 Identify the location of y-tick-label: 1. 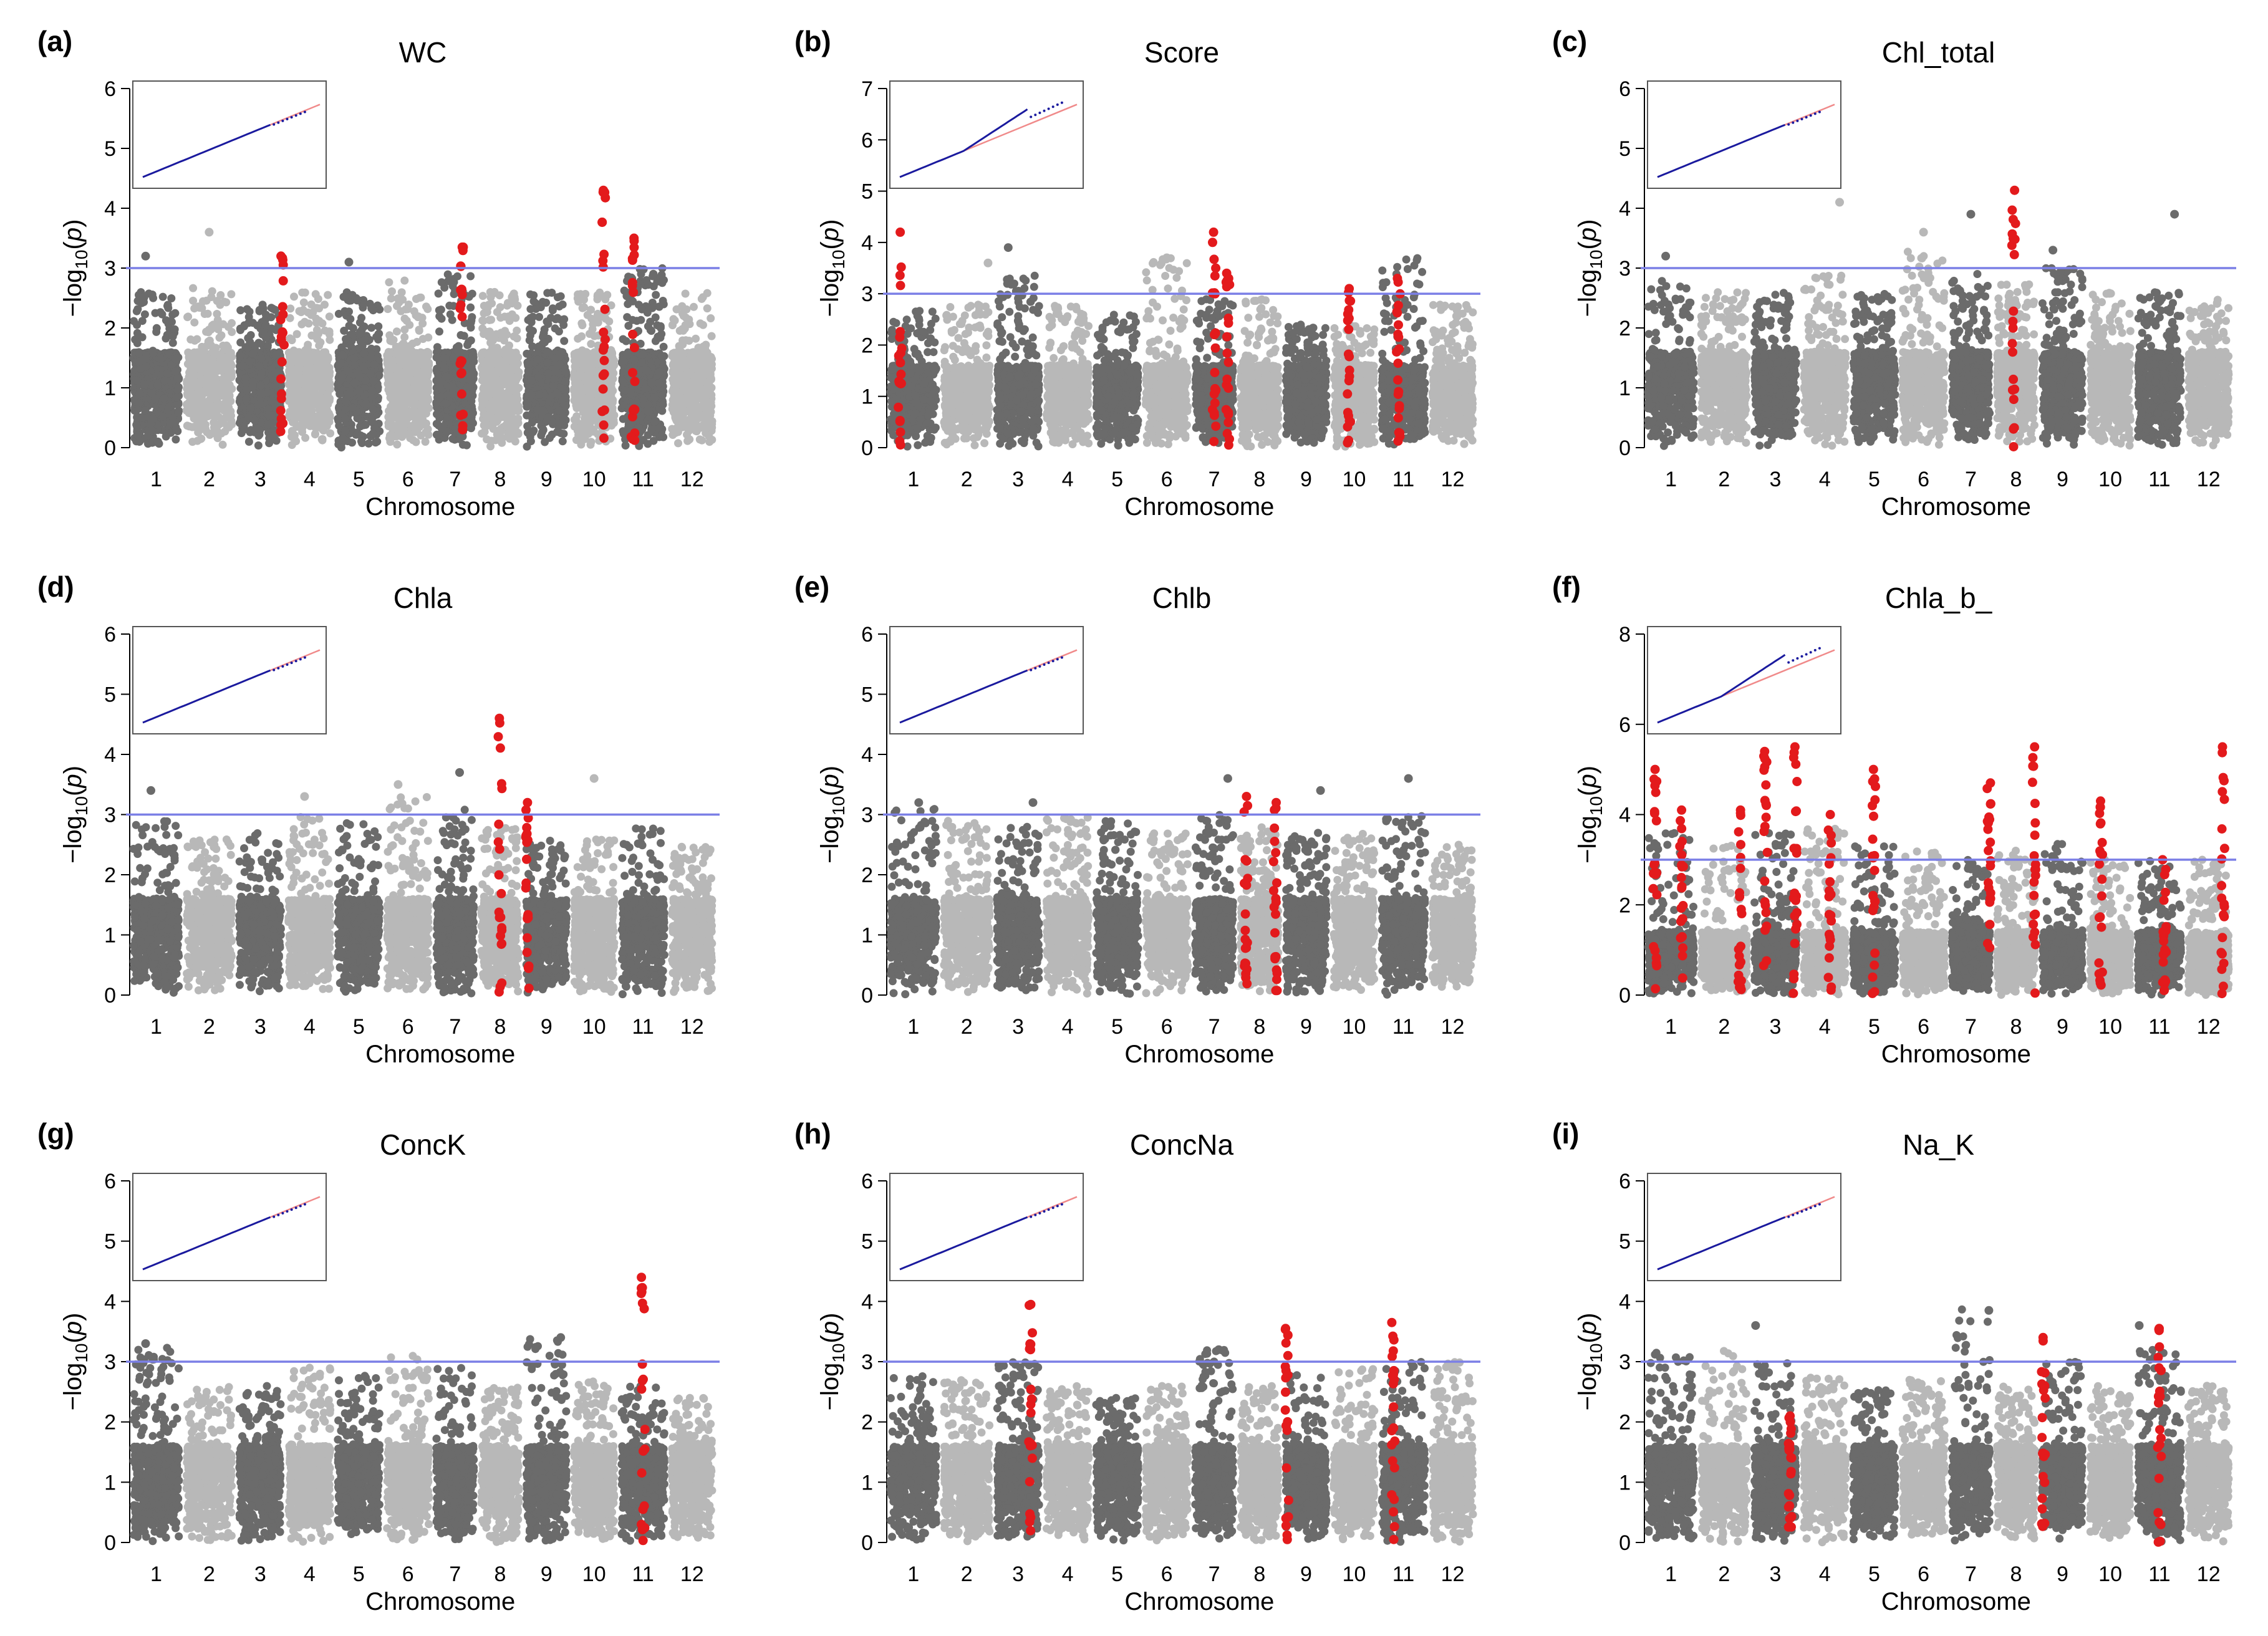
(110, 389).